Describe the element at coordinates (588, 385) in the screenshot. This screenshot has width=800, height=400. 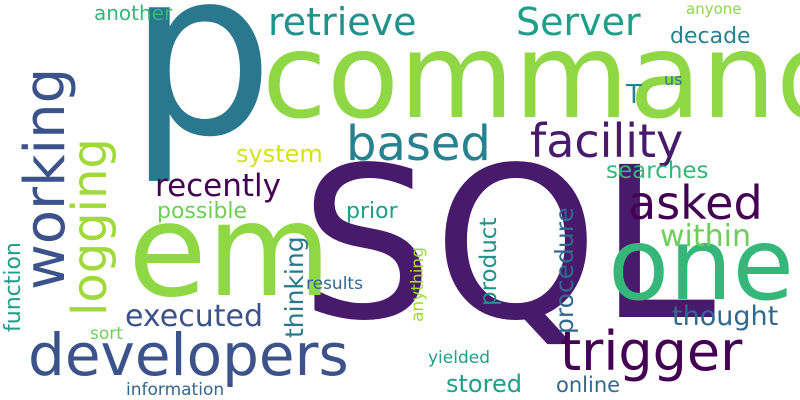
I see `word-online: online` at that location.